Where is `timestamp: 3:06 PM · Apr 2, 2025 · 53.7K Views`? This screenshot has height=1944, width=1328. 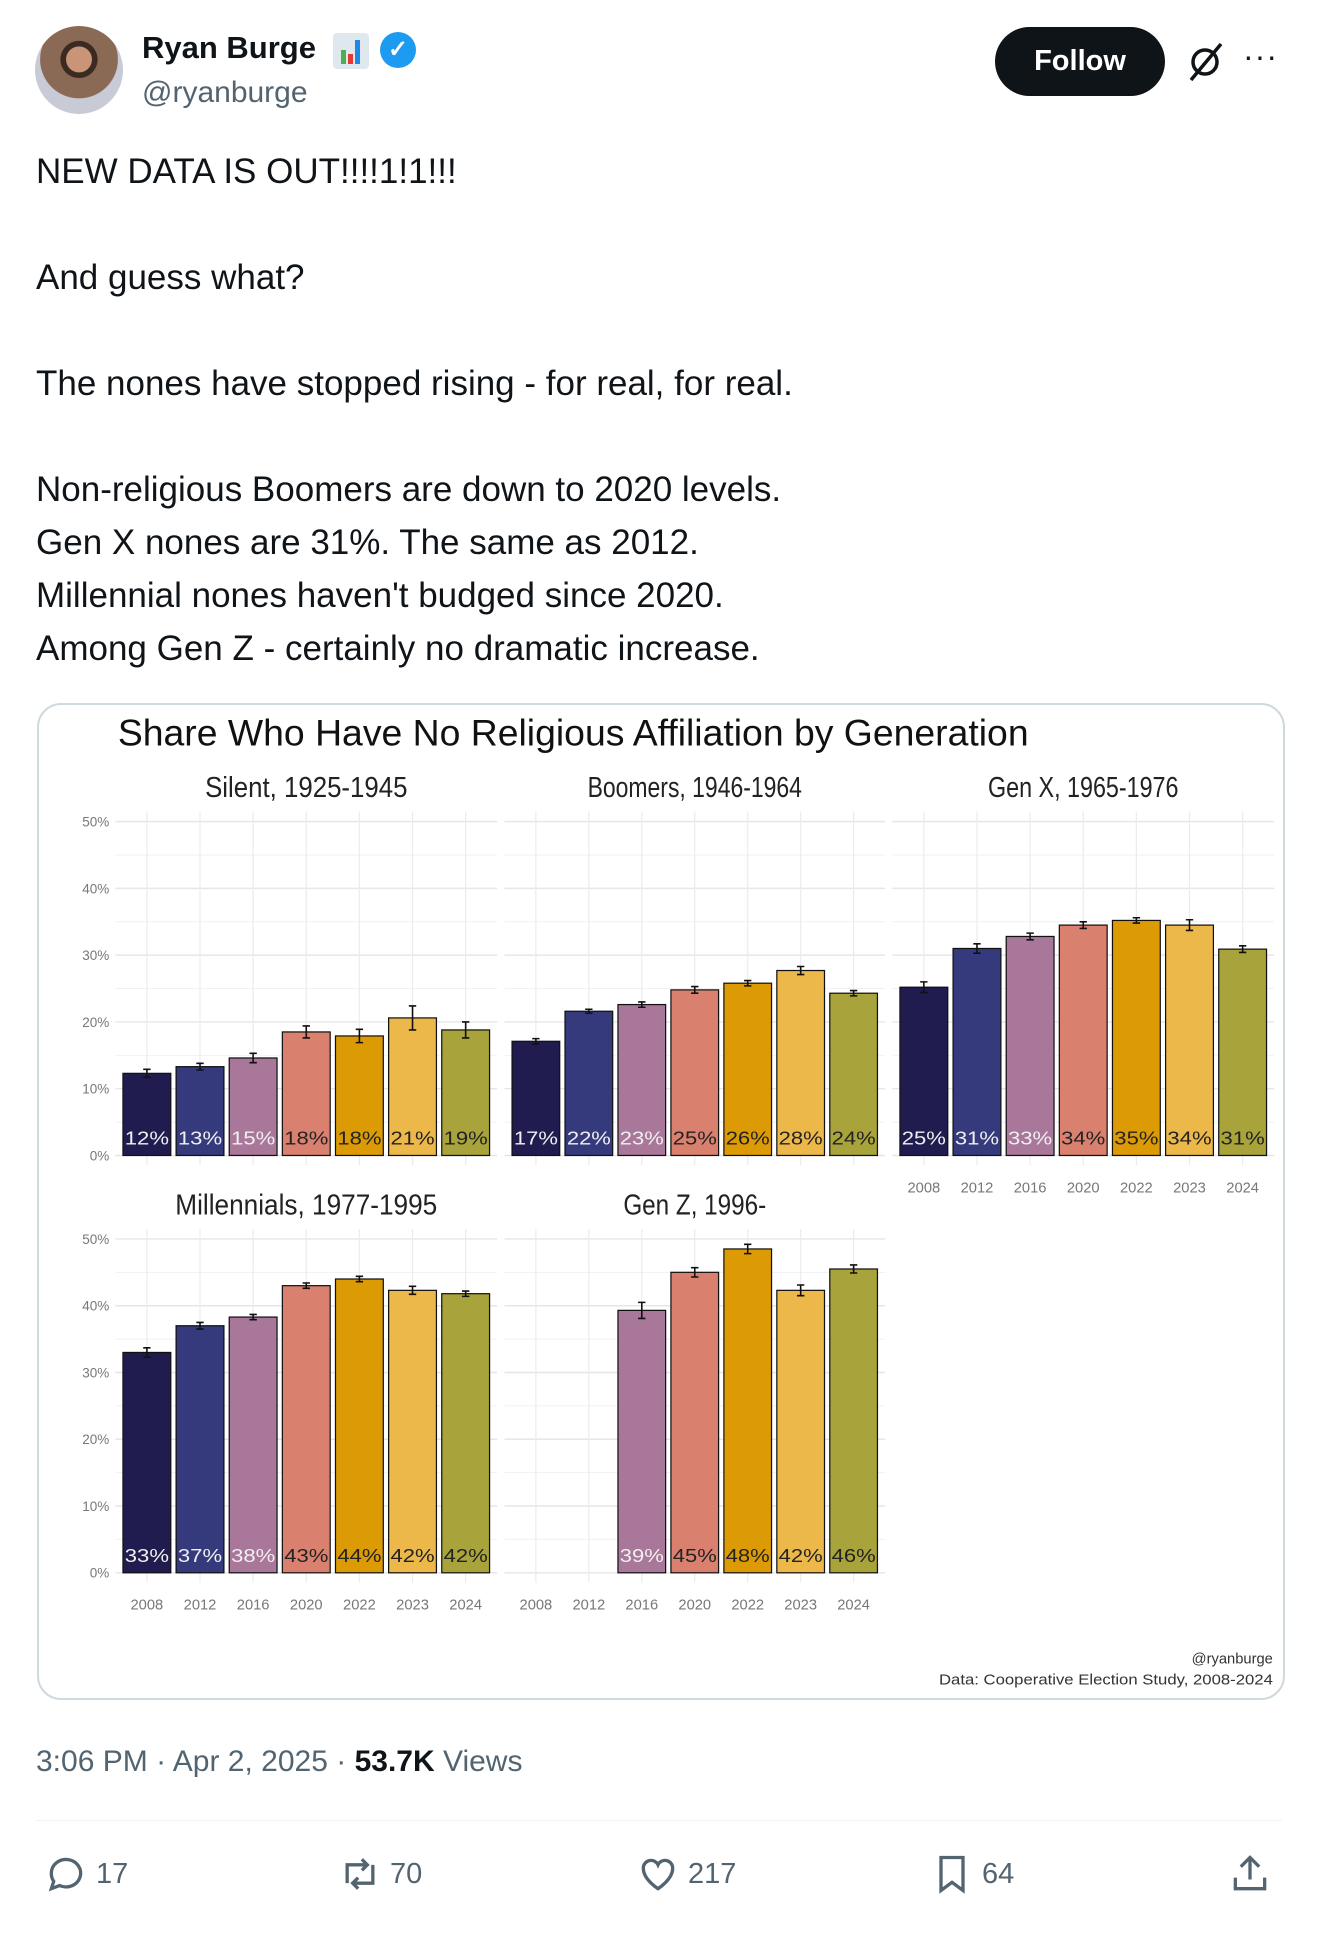
timestamp: 3:06 PM · Apr 2, 2025 · 53.7K Views is located at coordinates (279, 1762).